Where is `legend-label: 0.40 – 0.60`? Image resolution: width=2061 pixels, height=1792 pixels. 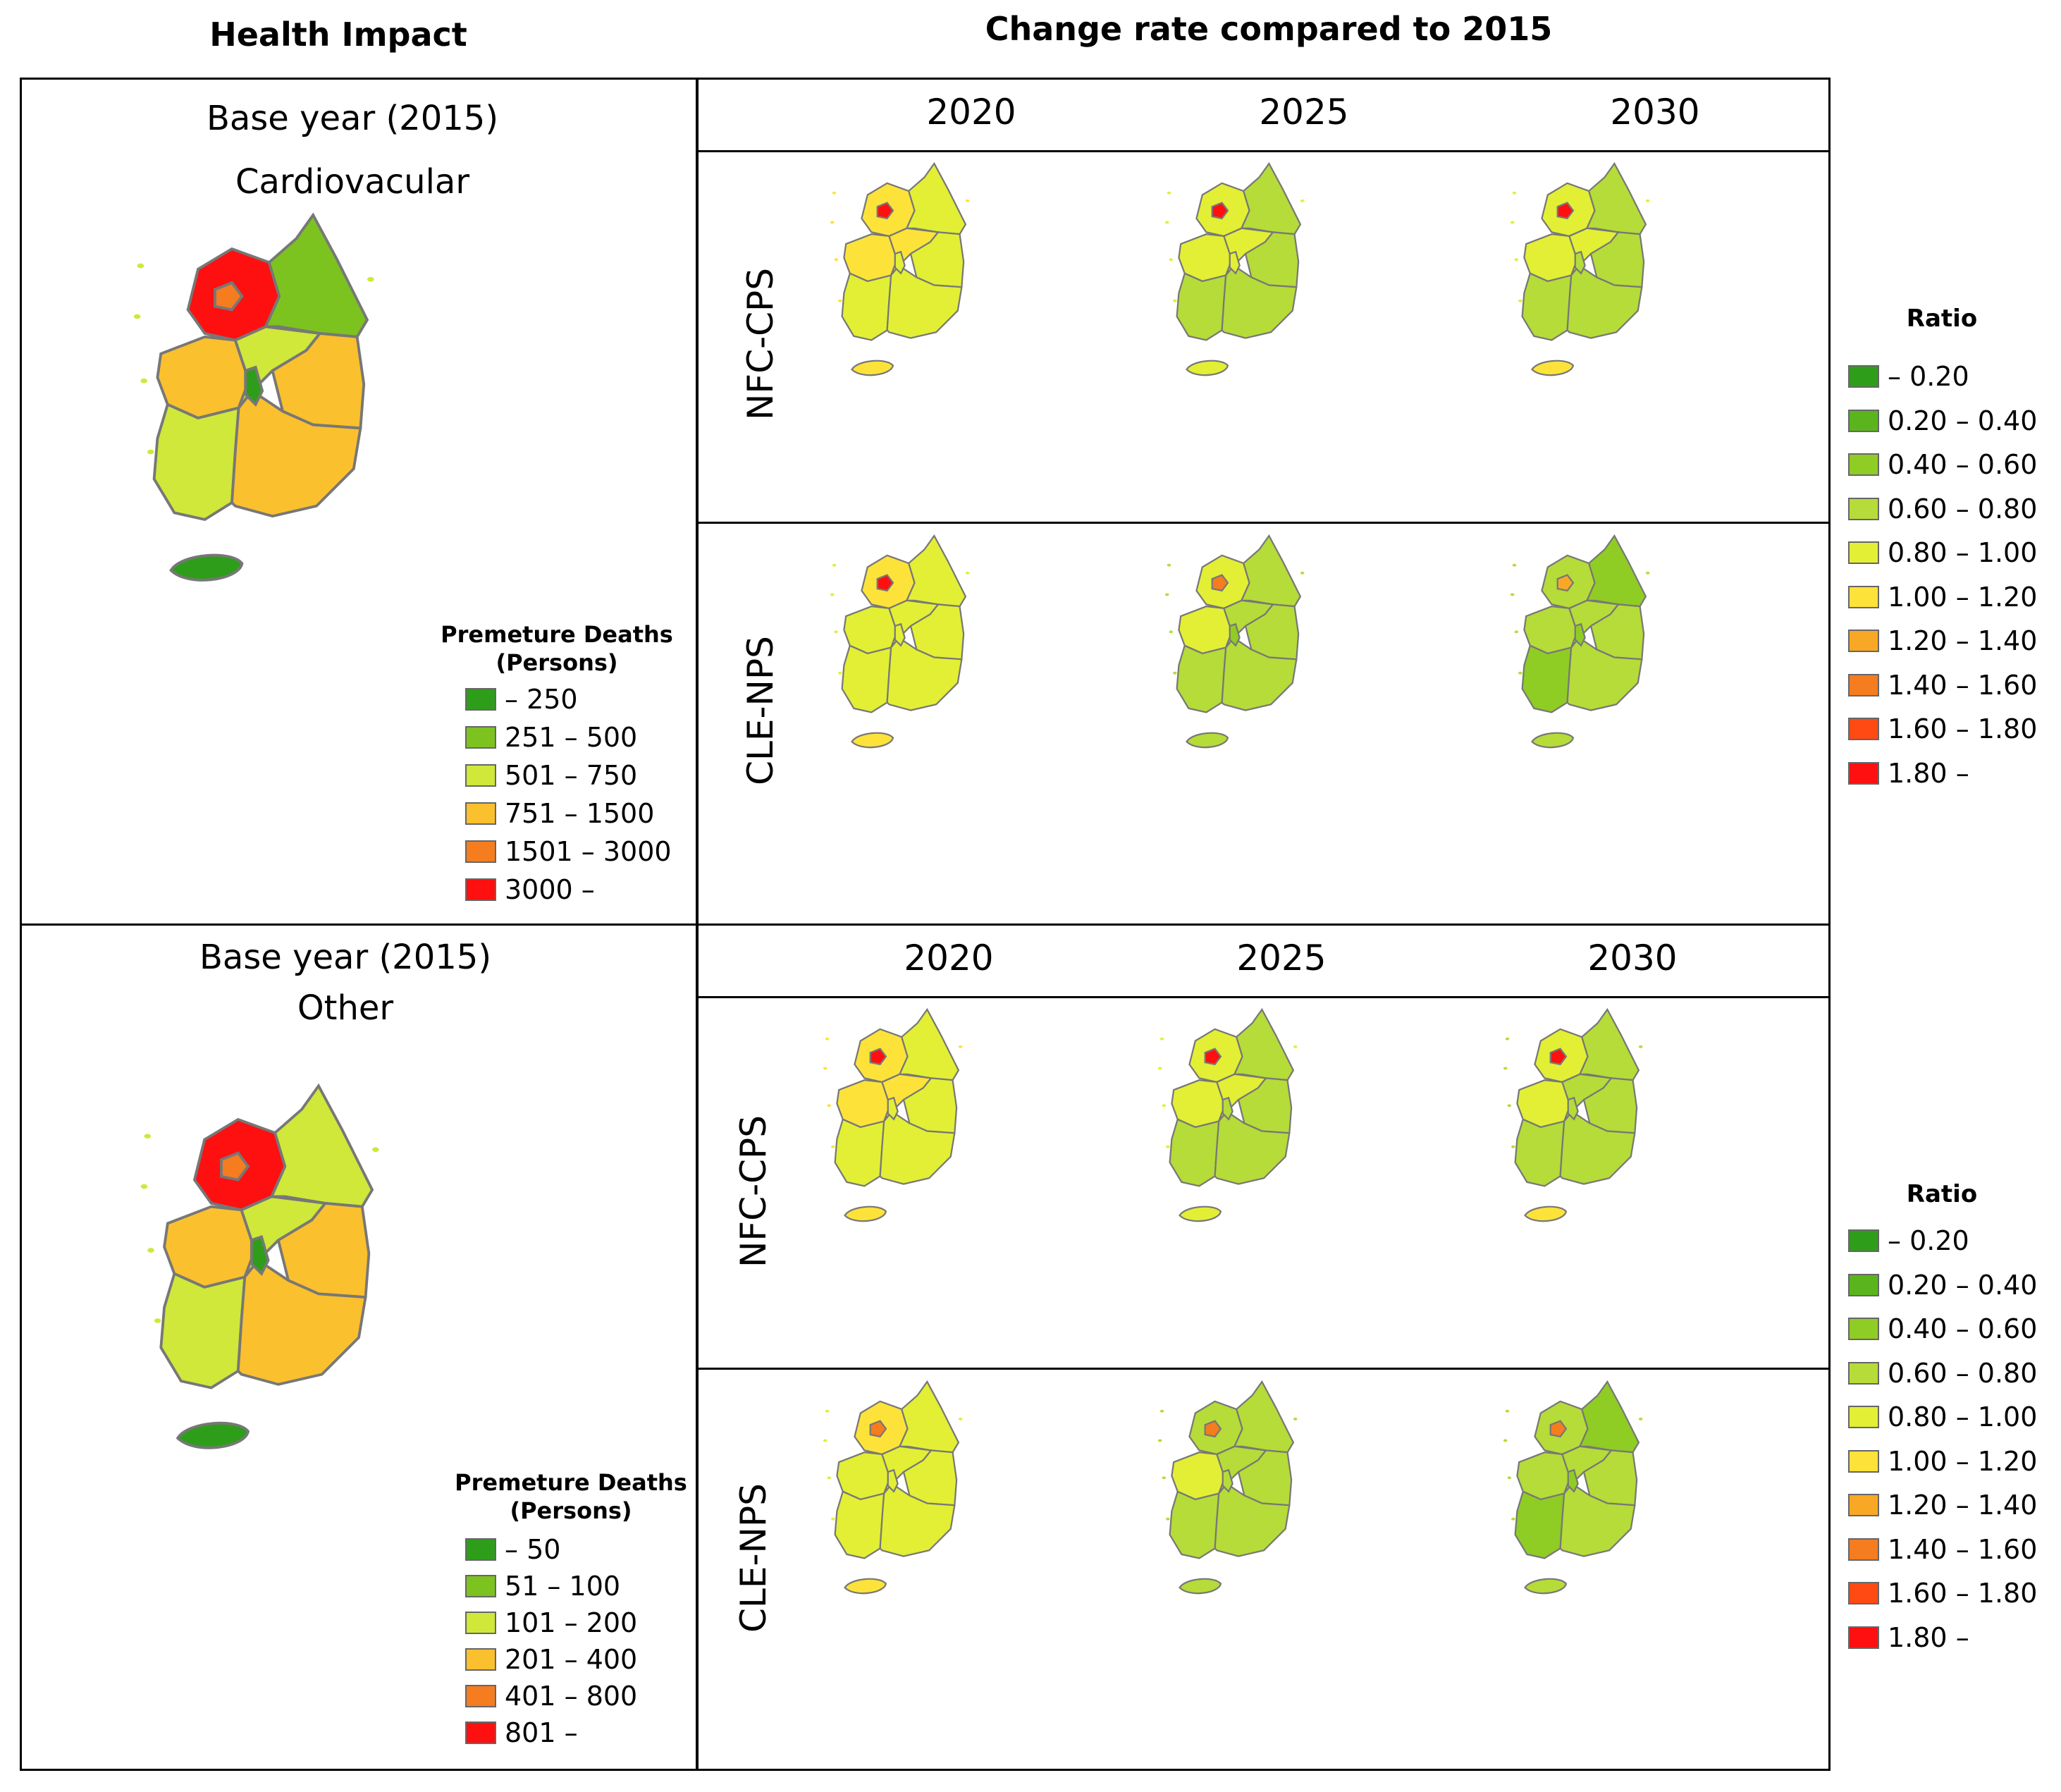 legend-label: 0.40 – 0.60 is located at coordinates (1963, 1328).